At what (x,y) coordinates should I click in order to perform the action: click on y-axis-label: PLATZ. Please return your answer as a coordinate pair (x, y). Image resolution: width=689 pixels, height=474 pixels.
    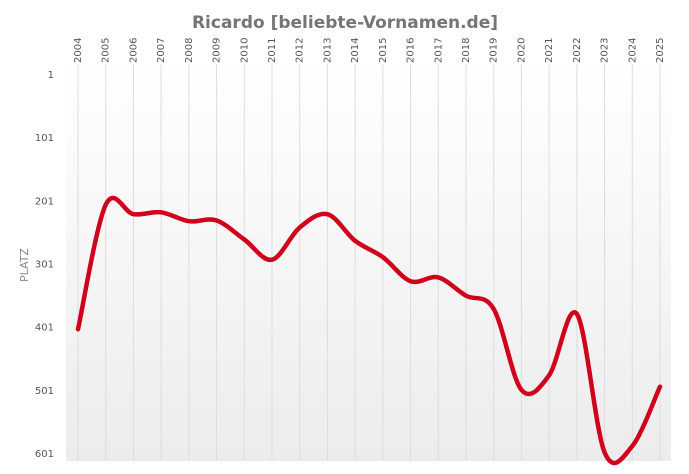
    Looking at the image, I should click on (24, 265).